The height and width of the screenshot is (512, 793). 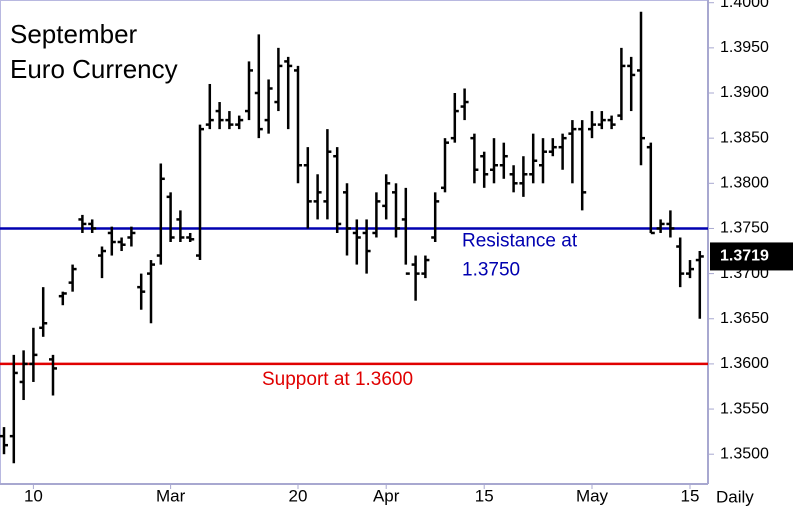 What do you see at coordinates (94, 69) in the screenshot?
I see `chart-title: Euro Currency` at bounding box center [94, 69].